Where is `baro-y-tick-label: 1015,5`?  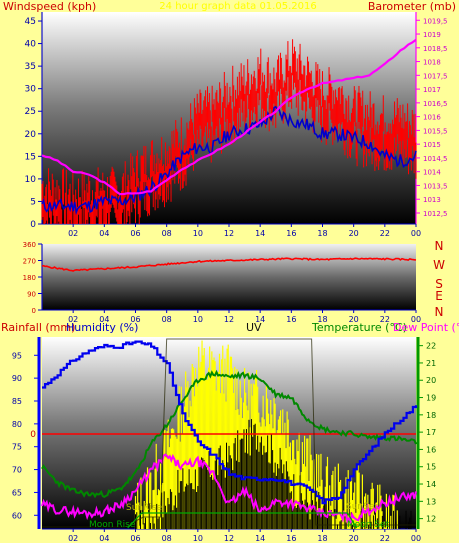
baro-y-tick-label: 1015,5 is located at coordinates (435, 131).